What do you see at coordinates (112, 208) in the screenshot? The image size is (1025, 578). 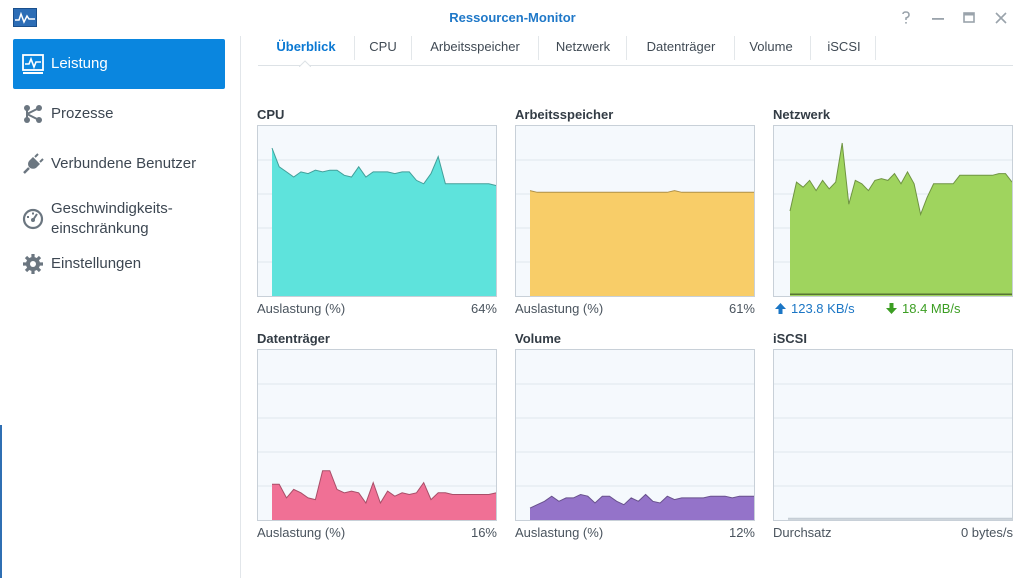 I see `sidebar-item-label-line1: Geschwindigkeits-` at bounding box center [112, 208].